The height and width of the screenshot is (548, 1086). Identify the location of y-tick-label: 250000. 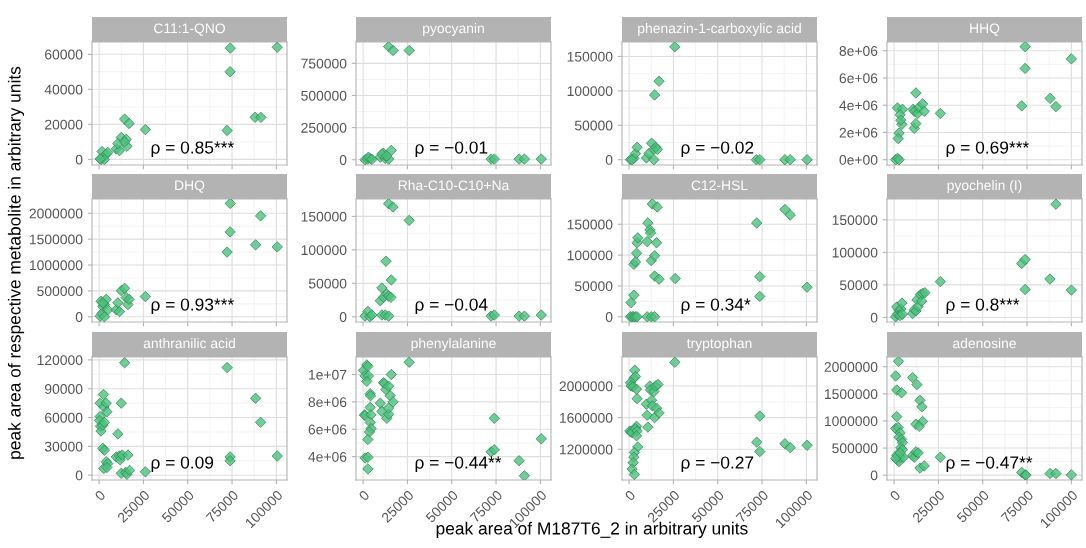
(324, 127).